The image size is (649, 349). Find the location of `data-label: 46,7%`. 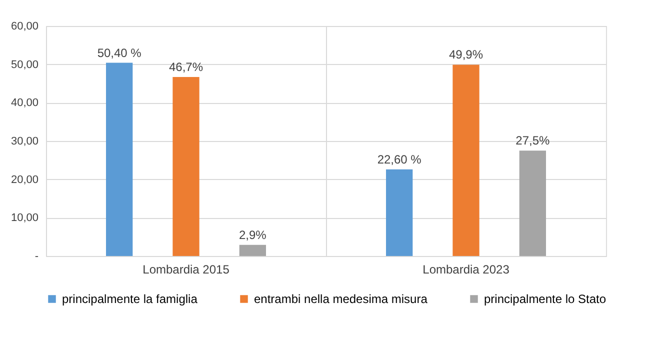

data-label: 46,7% is located at coordinates (186, 67).